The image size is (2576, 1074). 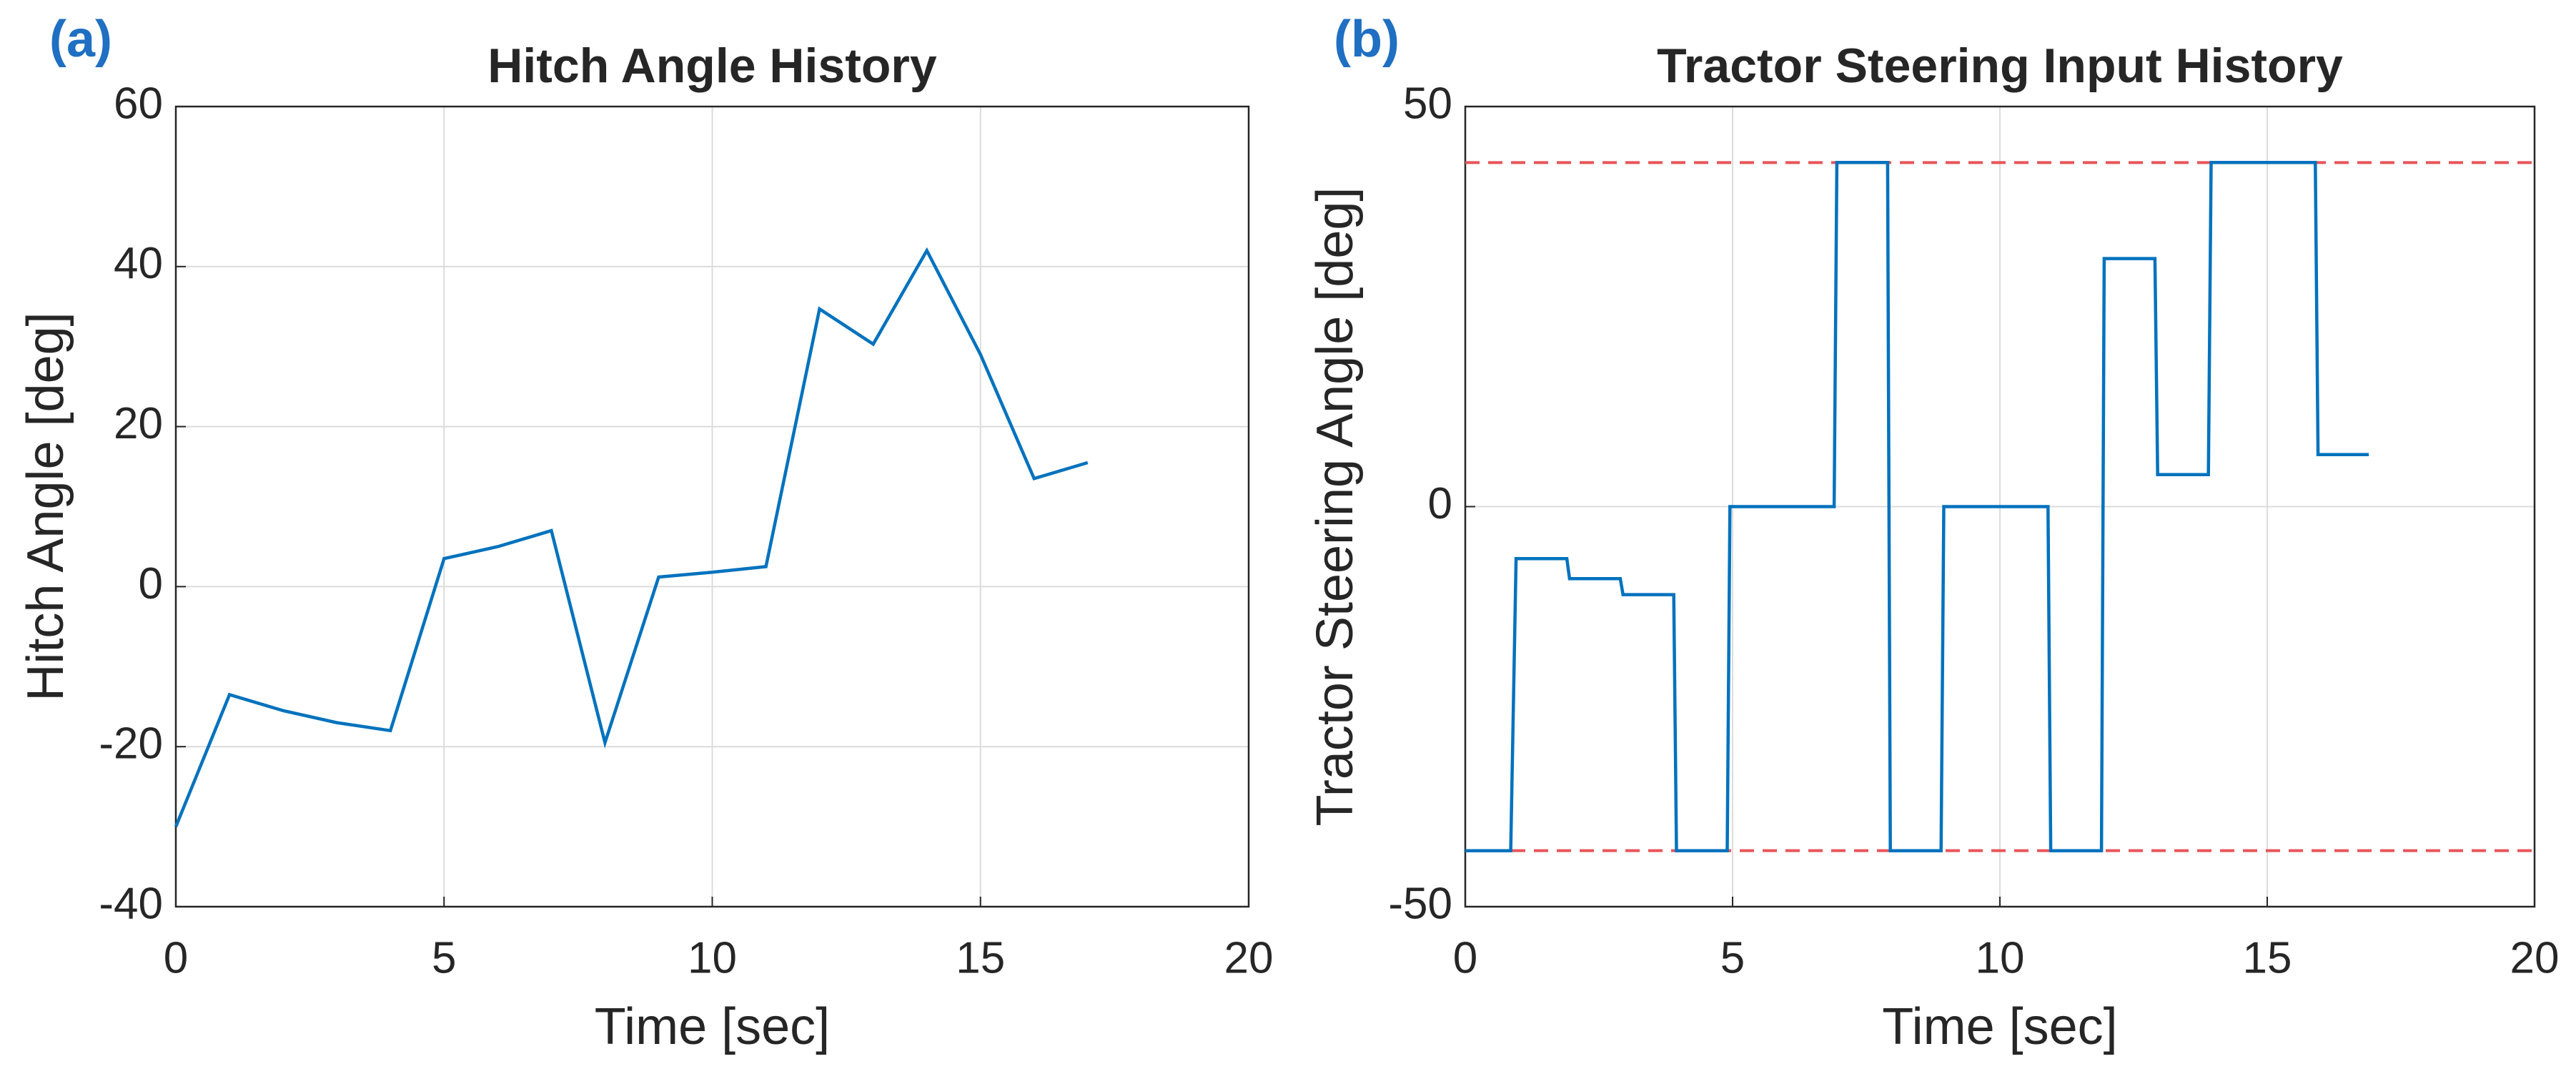 What do you see at coordinates (712, 66) in the screenshot?
I see `chart-title: Hitch Angle History` at bounding box center [712, 66].